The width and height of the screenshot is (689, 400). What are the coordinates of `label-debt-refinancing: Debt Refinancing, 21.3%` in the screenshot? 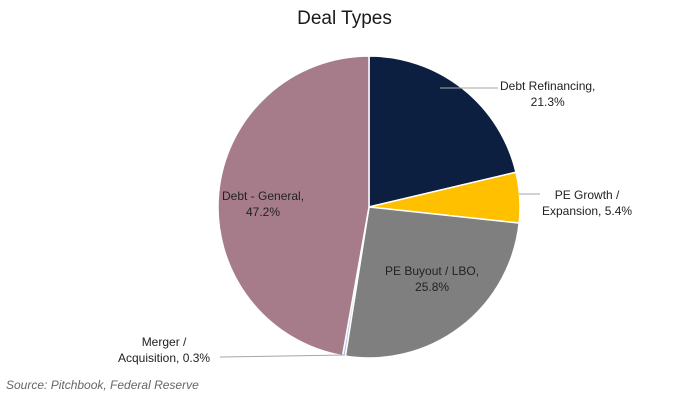 It's located at (547, 94).